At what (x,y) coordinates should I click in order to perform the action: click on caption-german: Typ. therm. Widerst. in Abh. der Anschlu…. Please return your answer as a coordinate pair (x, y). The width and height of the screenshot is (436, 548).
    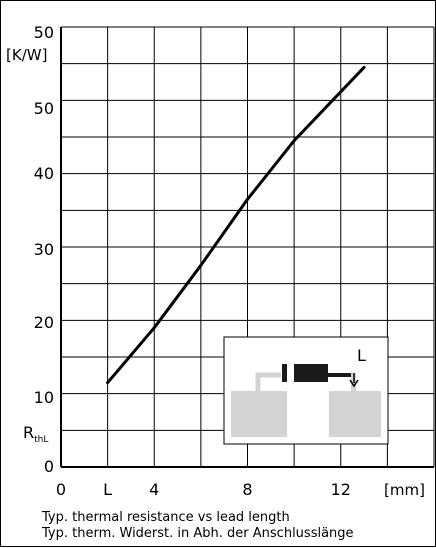
    Looking at the image, I should click on (198, 533).